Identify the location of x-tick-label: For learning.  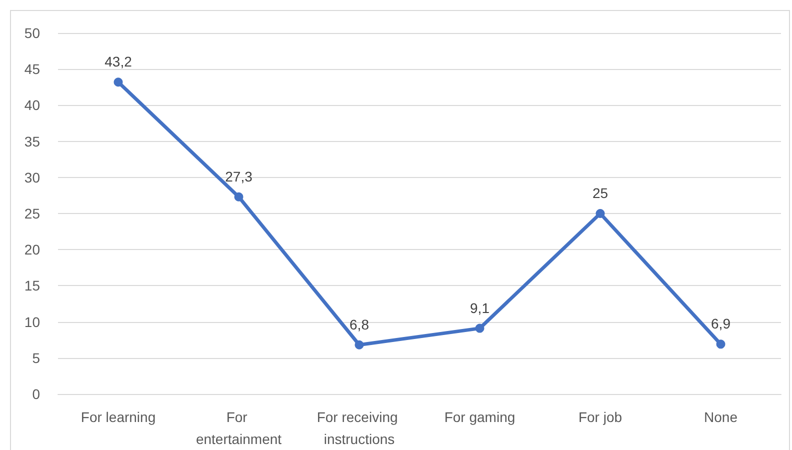
(118, 417).